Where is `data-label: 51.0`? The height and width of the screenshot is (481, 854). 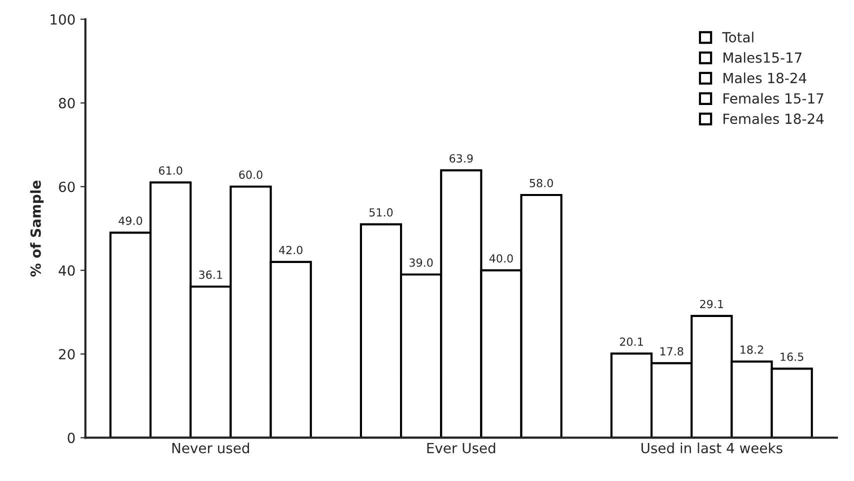
data-label: 51.0 is located at coordinates (381, 212).